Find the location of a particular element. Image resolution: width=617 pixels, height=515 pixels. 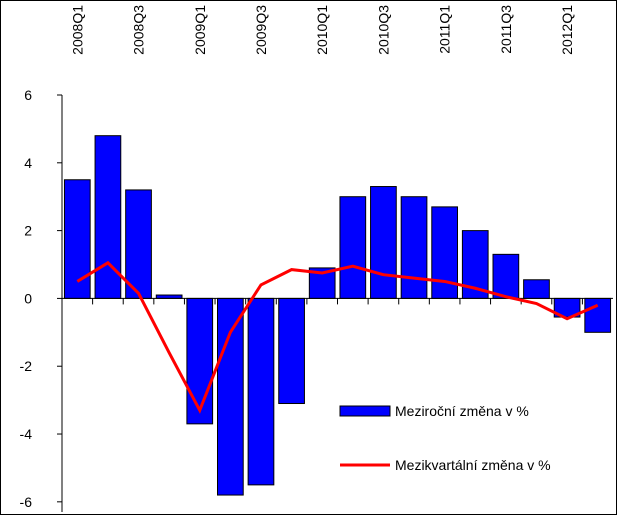

y-tick-label: 6 is located at coordinates (28, 95).